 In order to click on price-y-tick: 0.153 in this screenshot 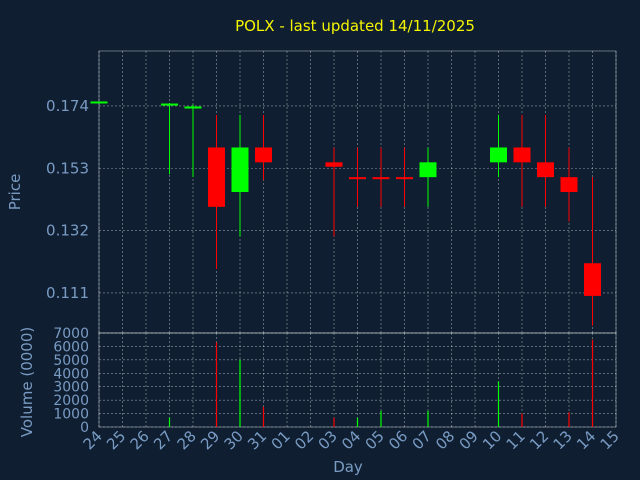, I will do `click(67, 168)`.